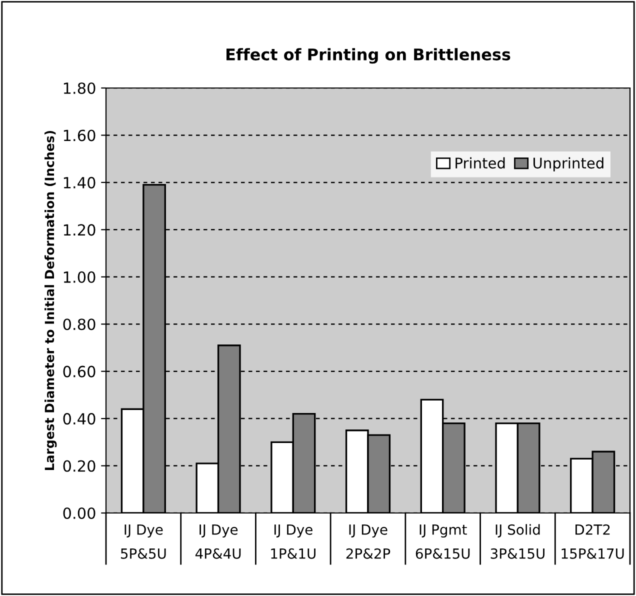  What do you see at coordinates (368, 541) in the screenshot?
I see `x-tick-label: IJ Dye 2P&2P` at bounding box center [368, 541].